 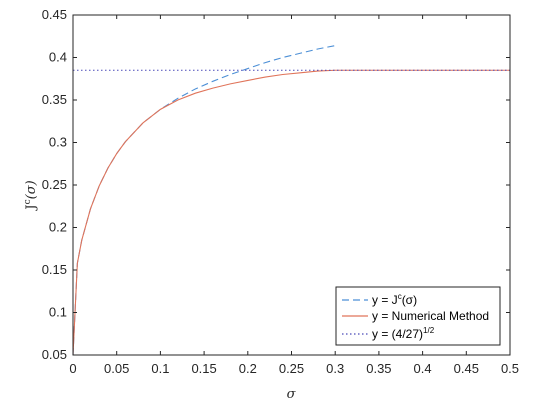 I want to click on x-tick-label: 0.1, so click(x=160, y=368).